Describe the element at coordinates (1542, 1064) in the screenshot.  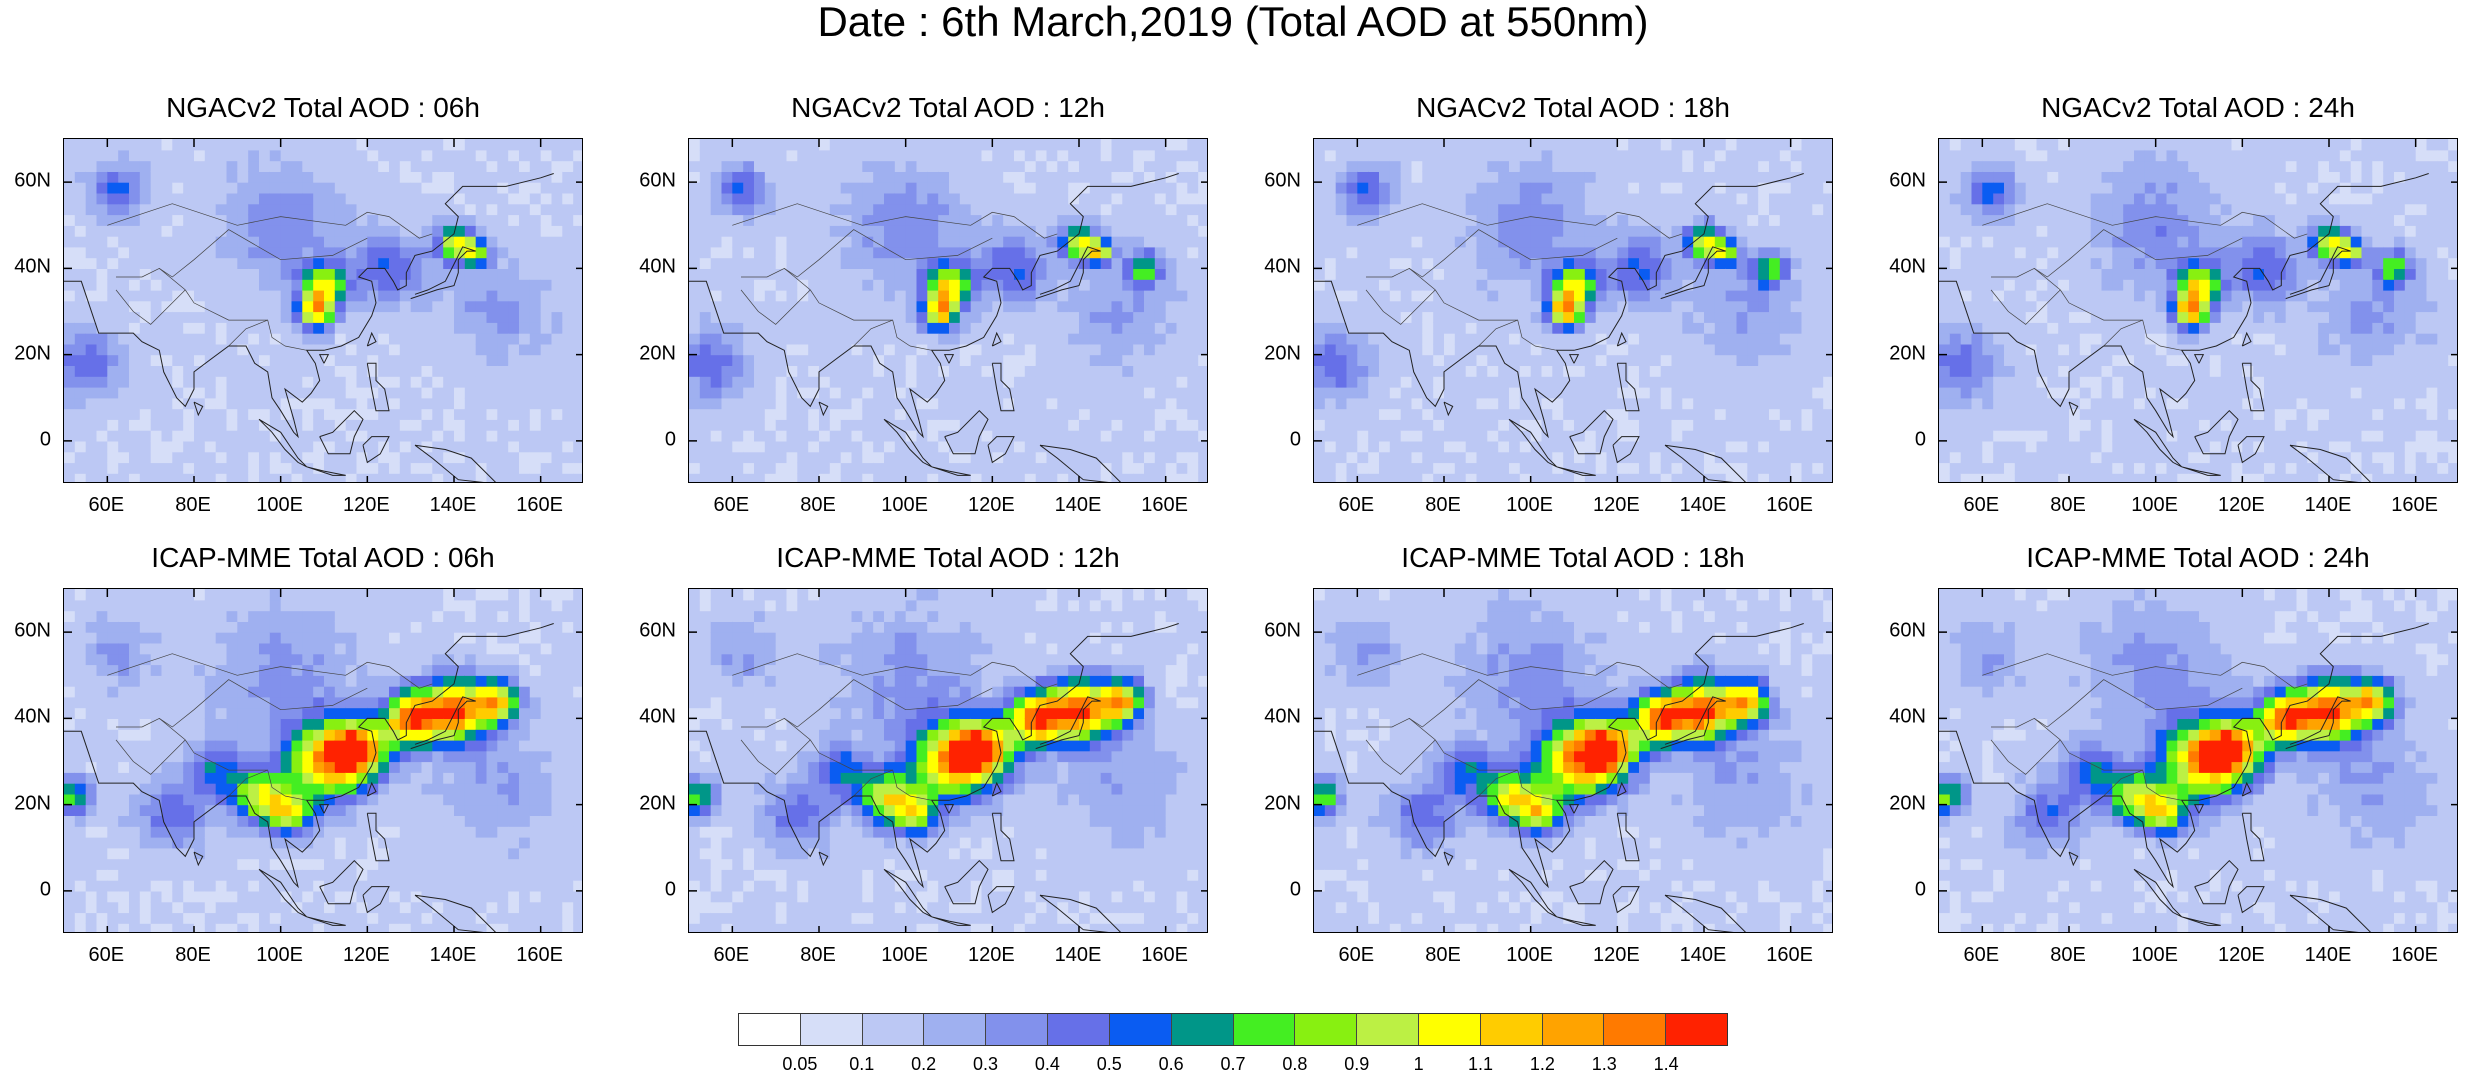
I see `colorbar-label: 1.2` at that location.